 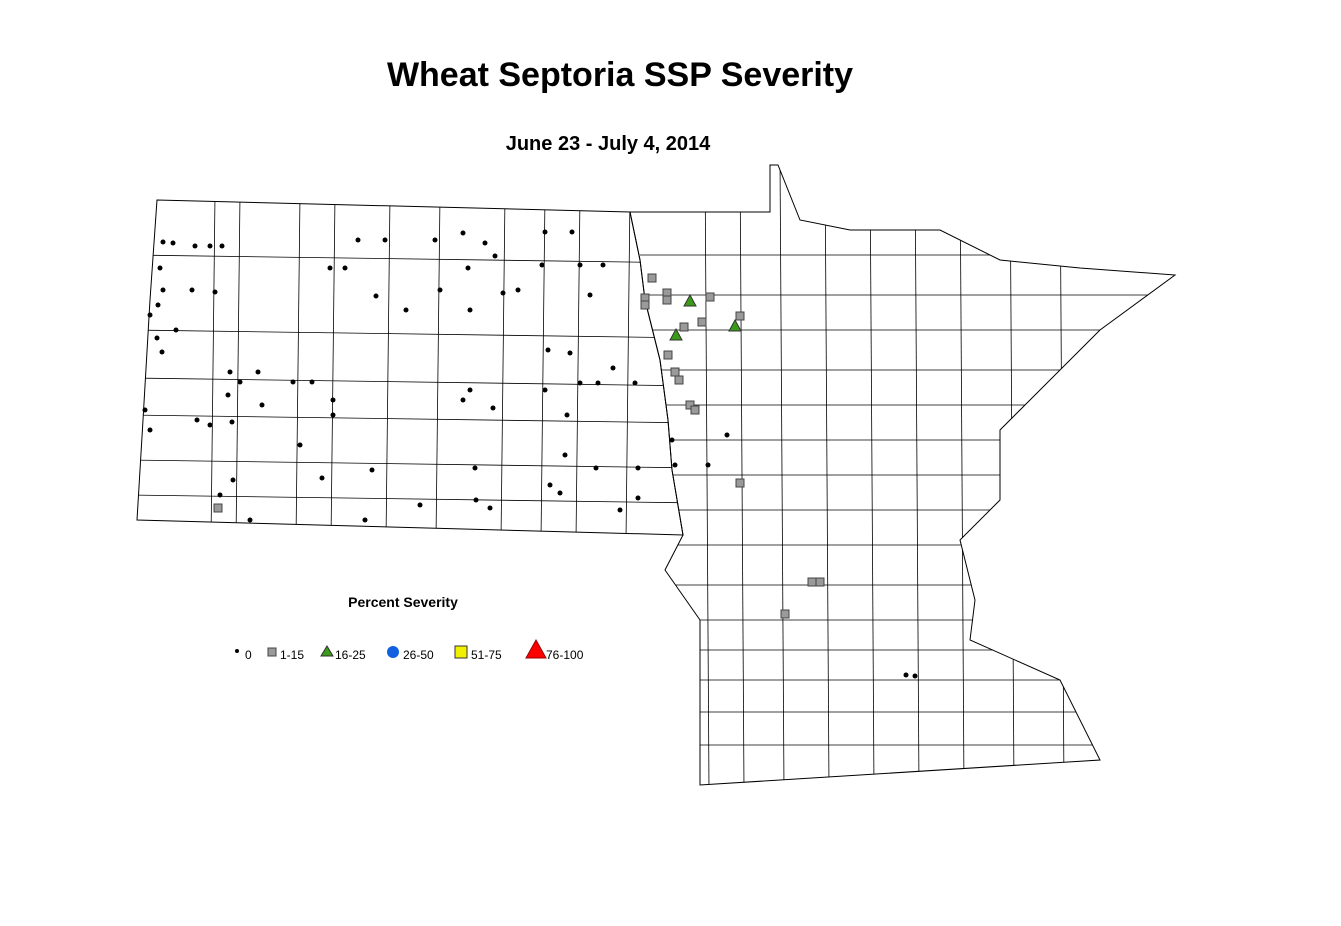 I want to click on legend: 0 1-15 16-25 26-50 51-75 76-100, so click(x=409, y=650).